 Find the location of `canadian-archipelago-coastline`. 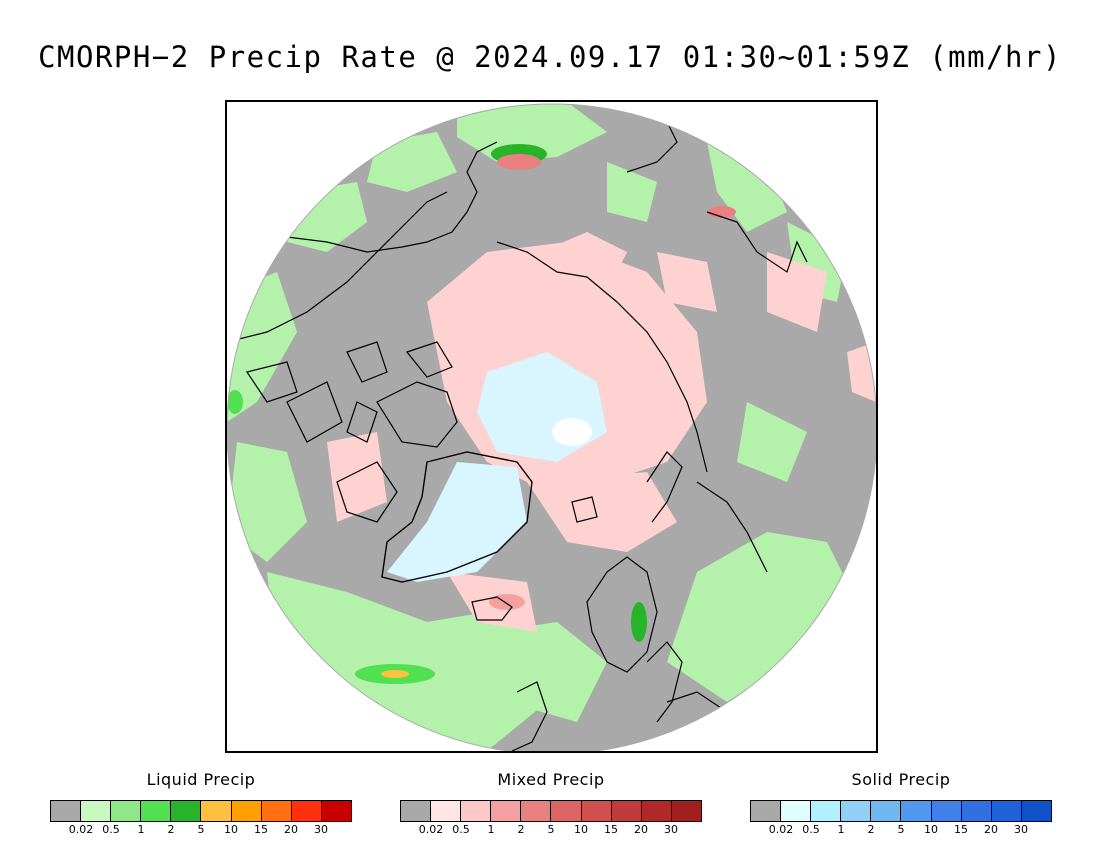

canadian-archipelago-coastline is located at coordinates (352, 432).